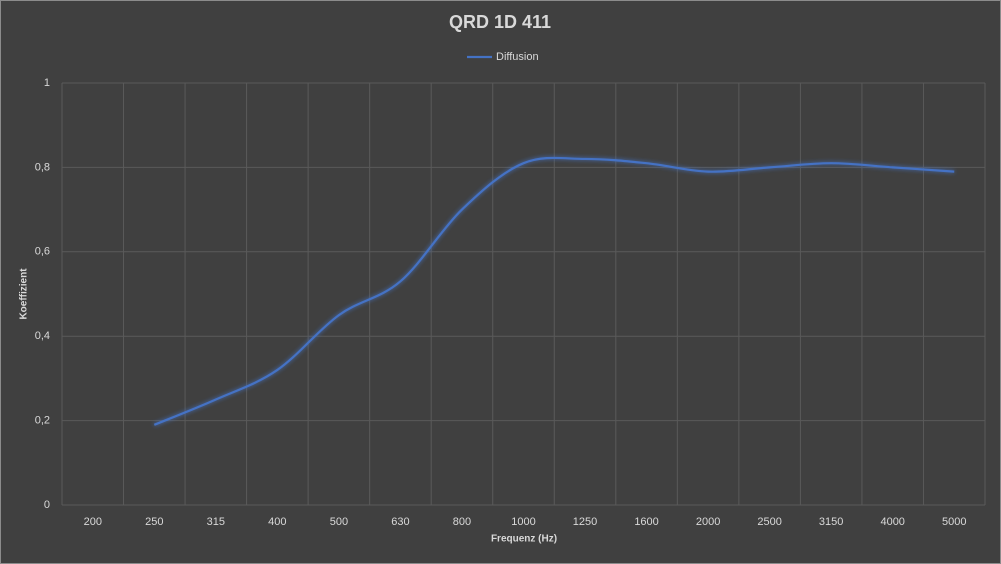 Image resolution: width=1001 pixels, height=564 pixels. What do you see at coordinates (462, 522) in the screenshot?
I see `x-tick-label: 800` at bounding box center [462, 522].